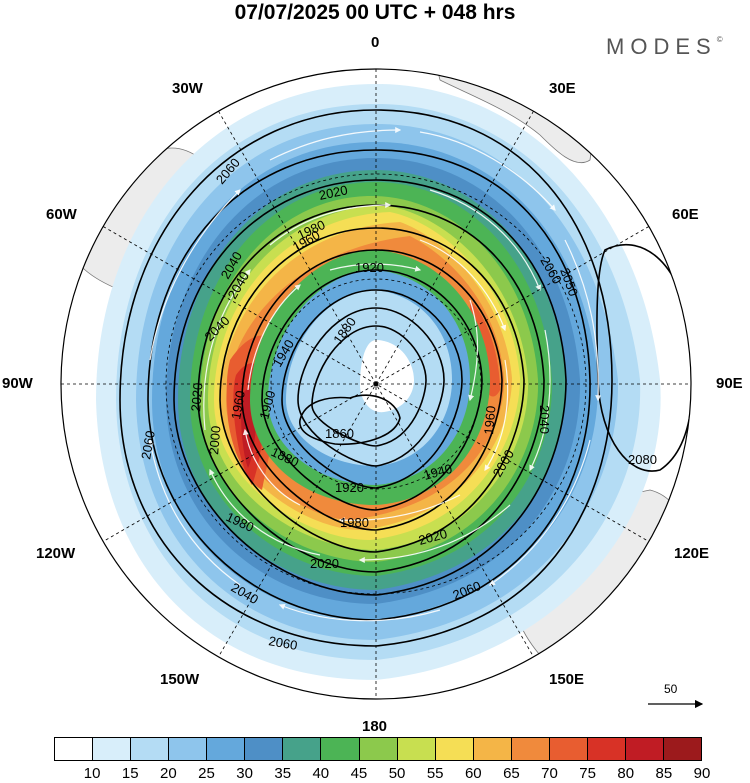  Describe the element at coordinates (549, 773) in the screenshot. I see `colorbar-tick-label: 70` at that location.